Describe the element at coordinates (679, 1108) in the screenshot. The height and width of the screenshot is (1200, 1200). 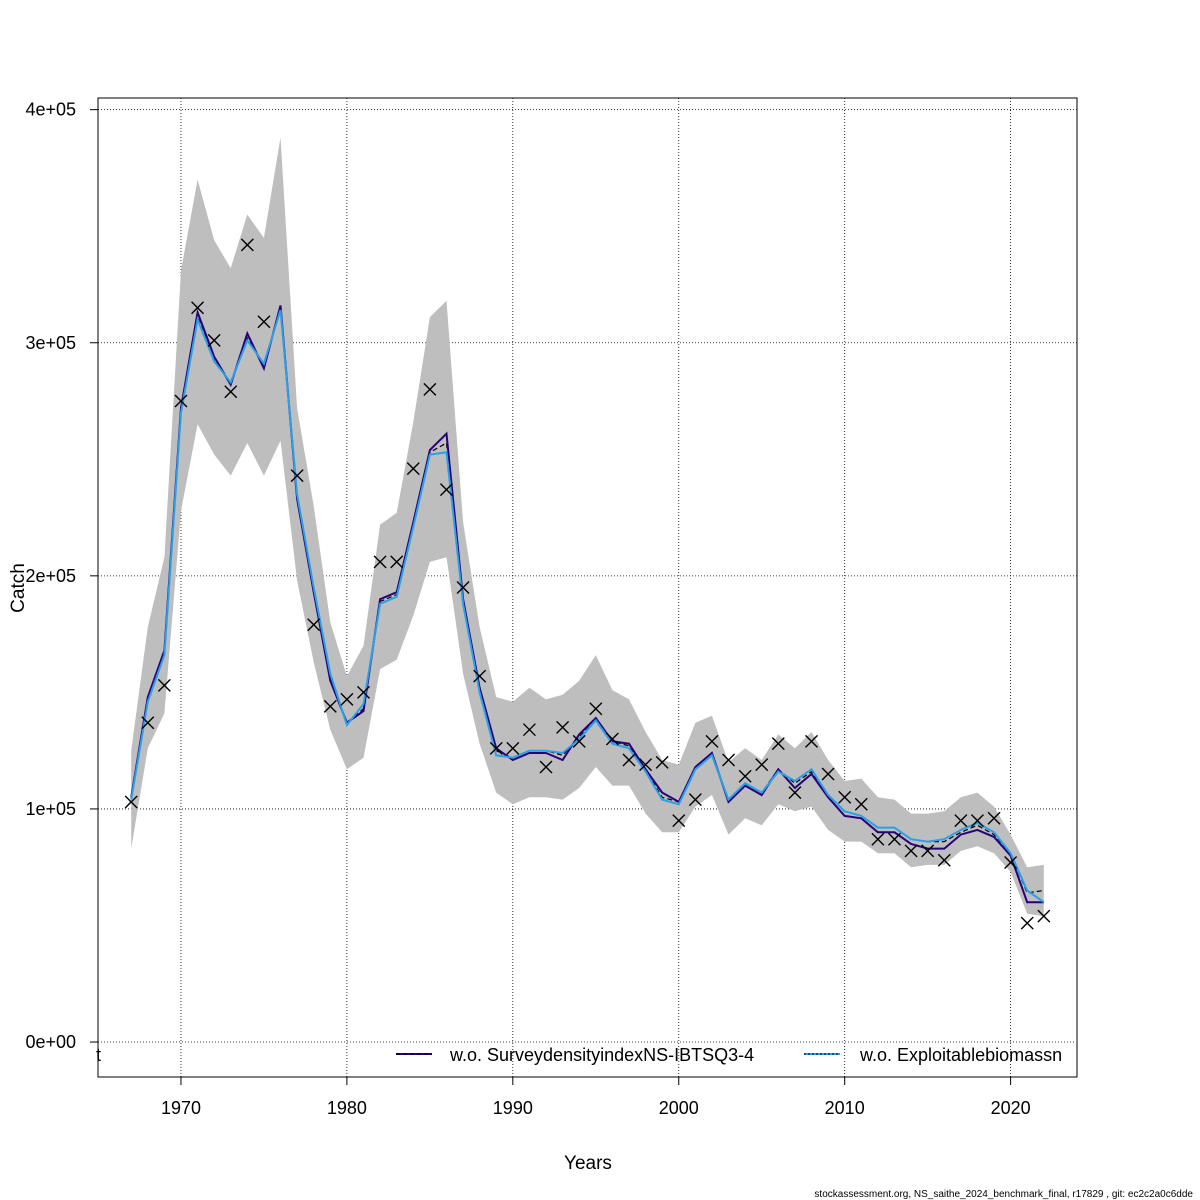
I see `x-tick-label: 2000` at that location.